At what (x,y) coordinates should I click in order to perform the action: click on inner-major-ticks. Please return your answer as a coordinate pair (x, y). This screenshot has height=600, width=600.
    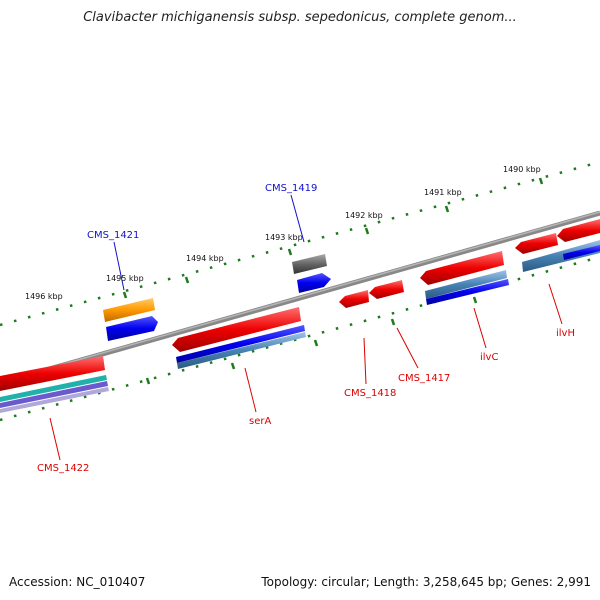
    Looking at the image, I should click on (311, 340).